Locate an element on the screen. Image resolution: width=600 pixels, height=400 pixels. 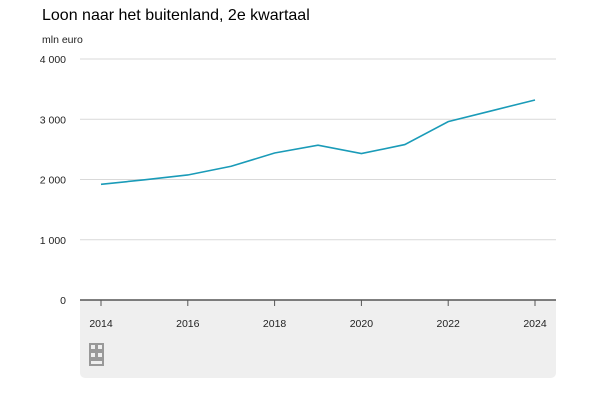
y-tick-label: 2 000 is located at coordinates (53, 181).